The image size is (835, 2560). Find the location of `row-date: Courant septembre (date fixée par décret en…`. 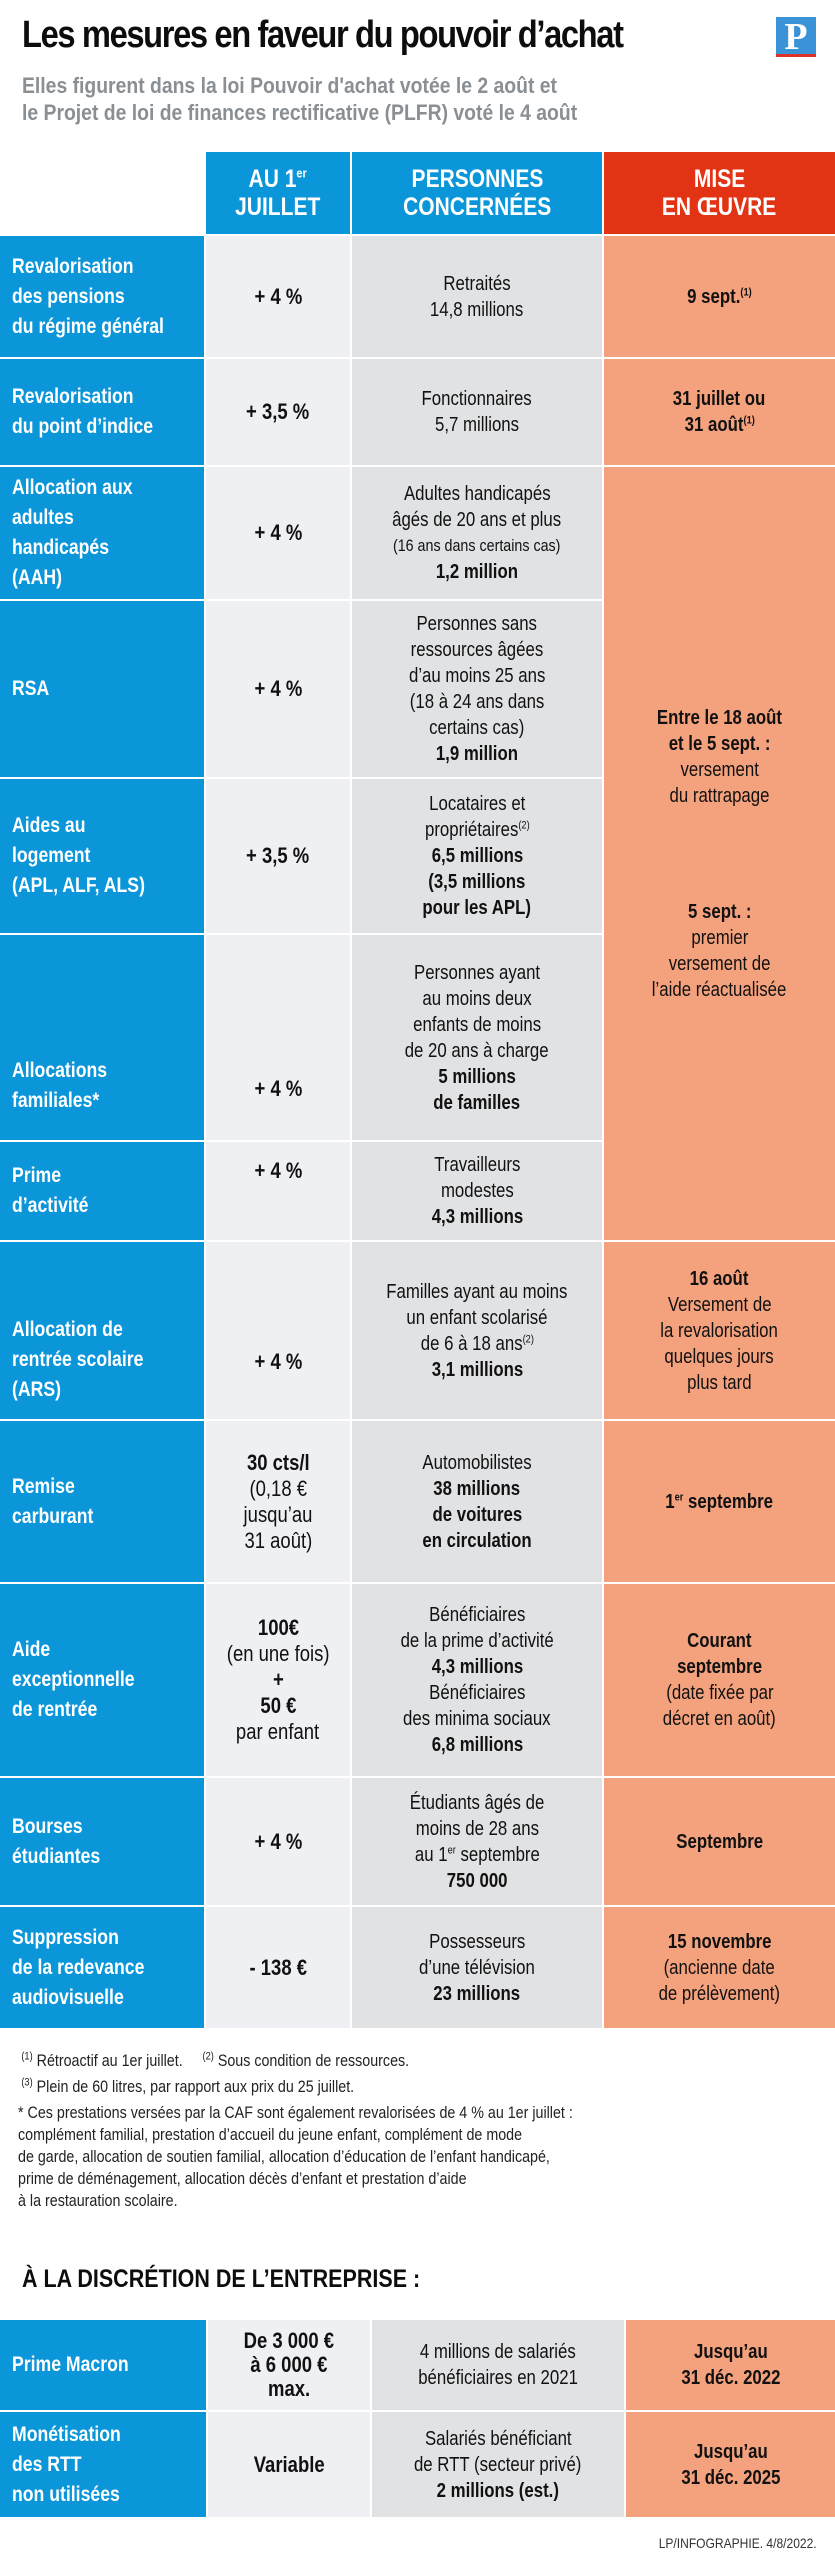

row-date: Courant septembre (date fixée par décret en… is located at coordinates (719, 1680).